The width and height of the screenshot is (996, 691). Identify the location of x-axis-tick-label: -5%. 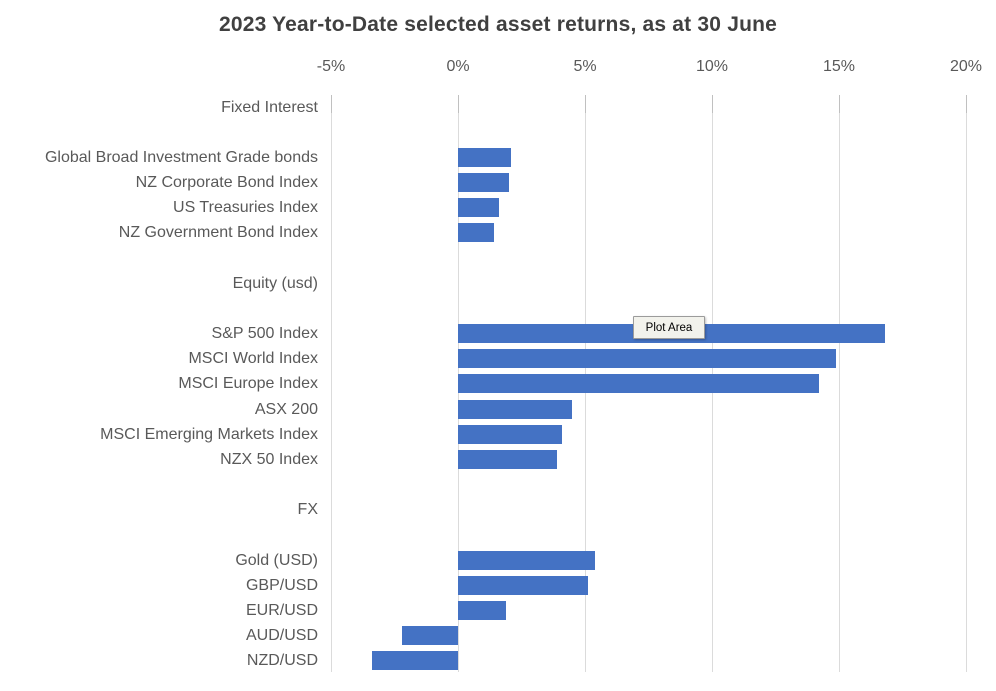
(331, 66).